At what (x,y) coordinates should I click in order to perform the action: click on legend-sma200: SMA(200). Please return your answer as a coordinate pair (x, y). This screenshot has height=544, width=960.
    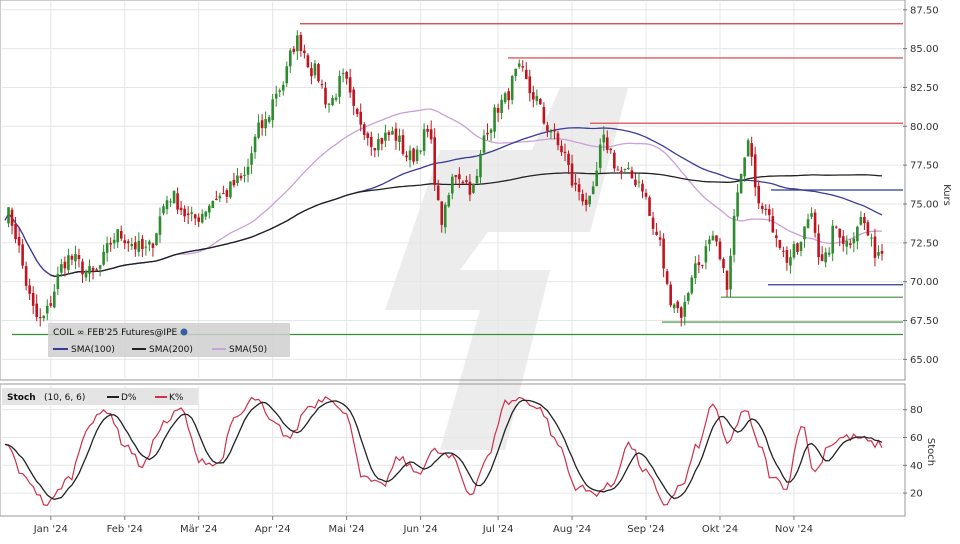
    Looking at the image, I should click on (162, 350).